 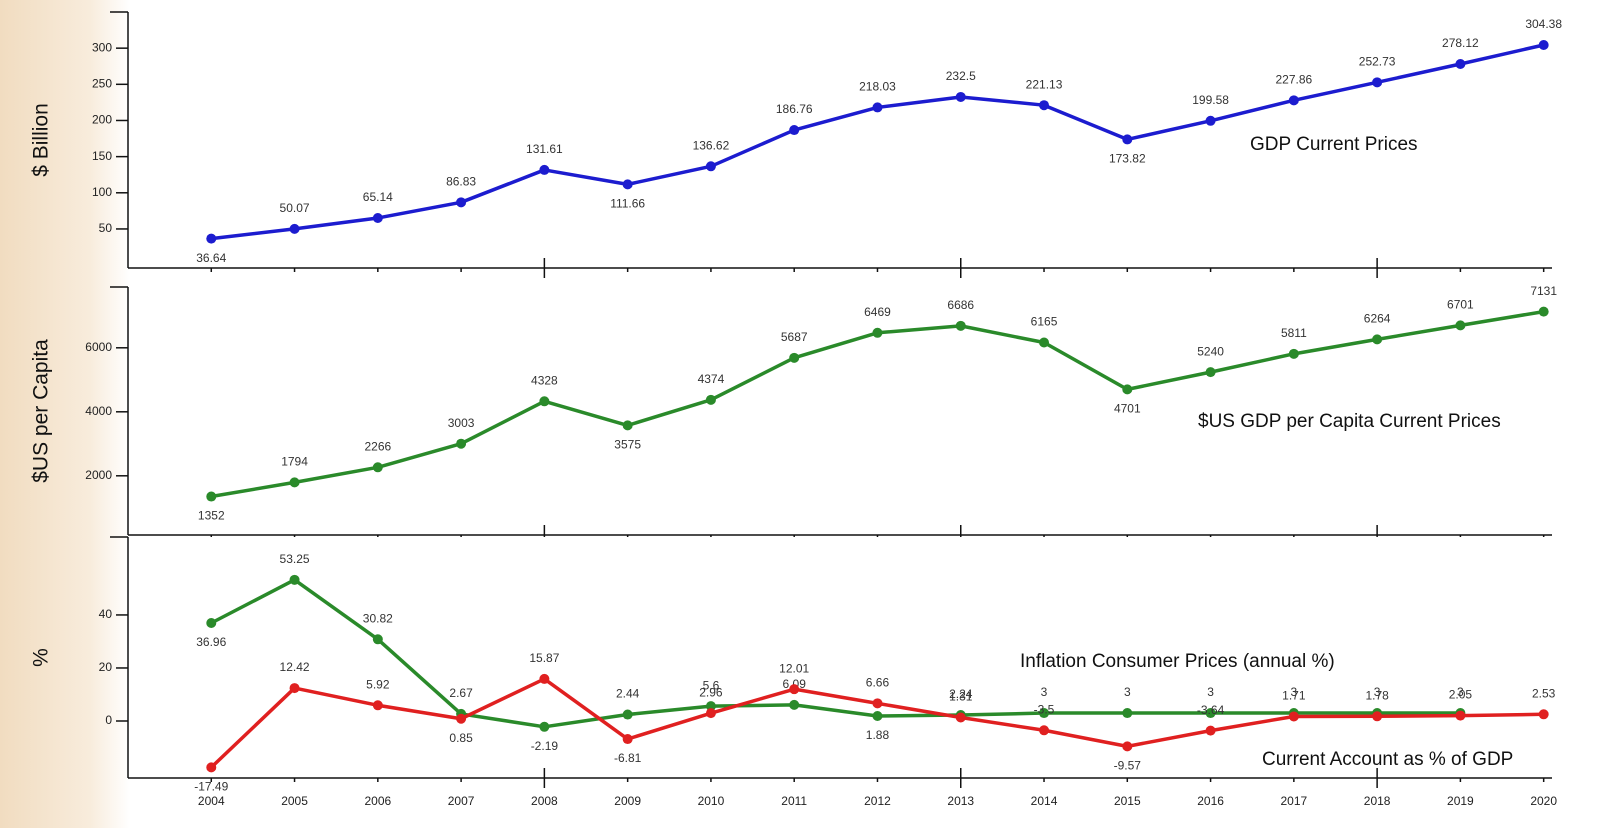 I want to click on data-label: 2.67, so click(x=461, y=693).